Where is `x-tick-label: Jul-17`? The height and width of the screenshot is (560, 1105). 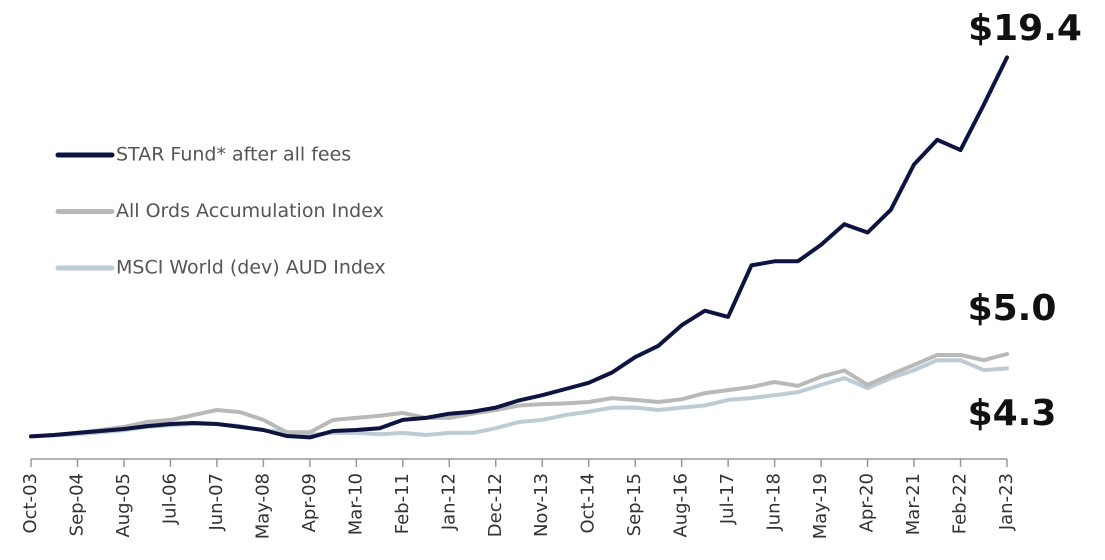
x-tick-label: Jul-17 is located at coordinates (727, 499).